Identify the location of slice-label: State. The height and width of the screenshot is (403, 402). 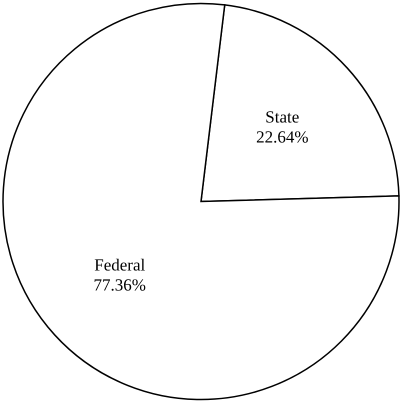
(282, 116).